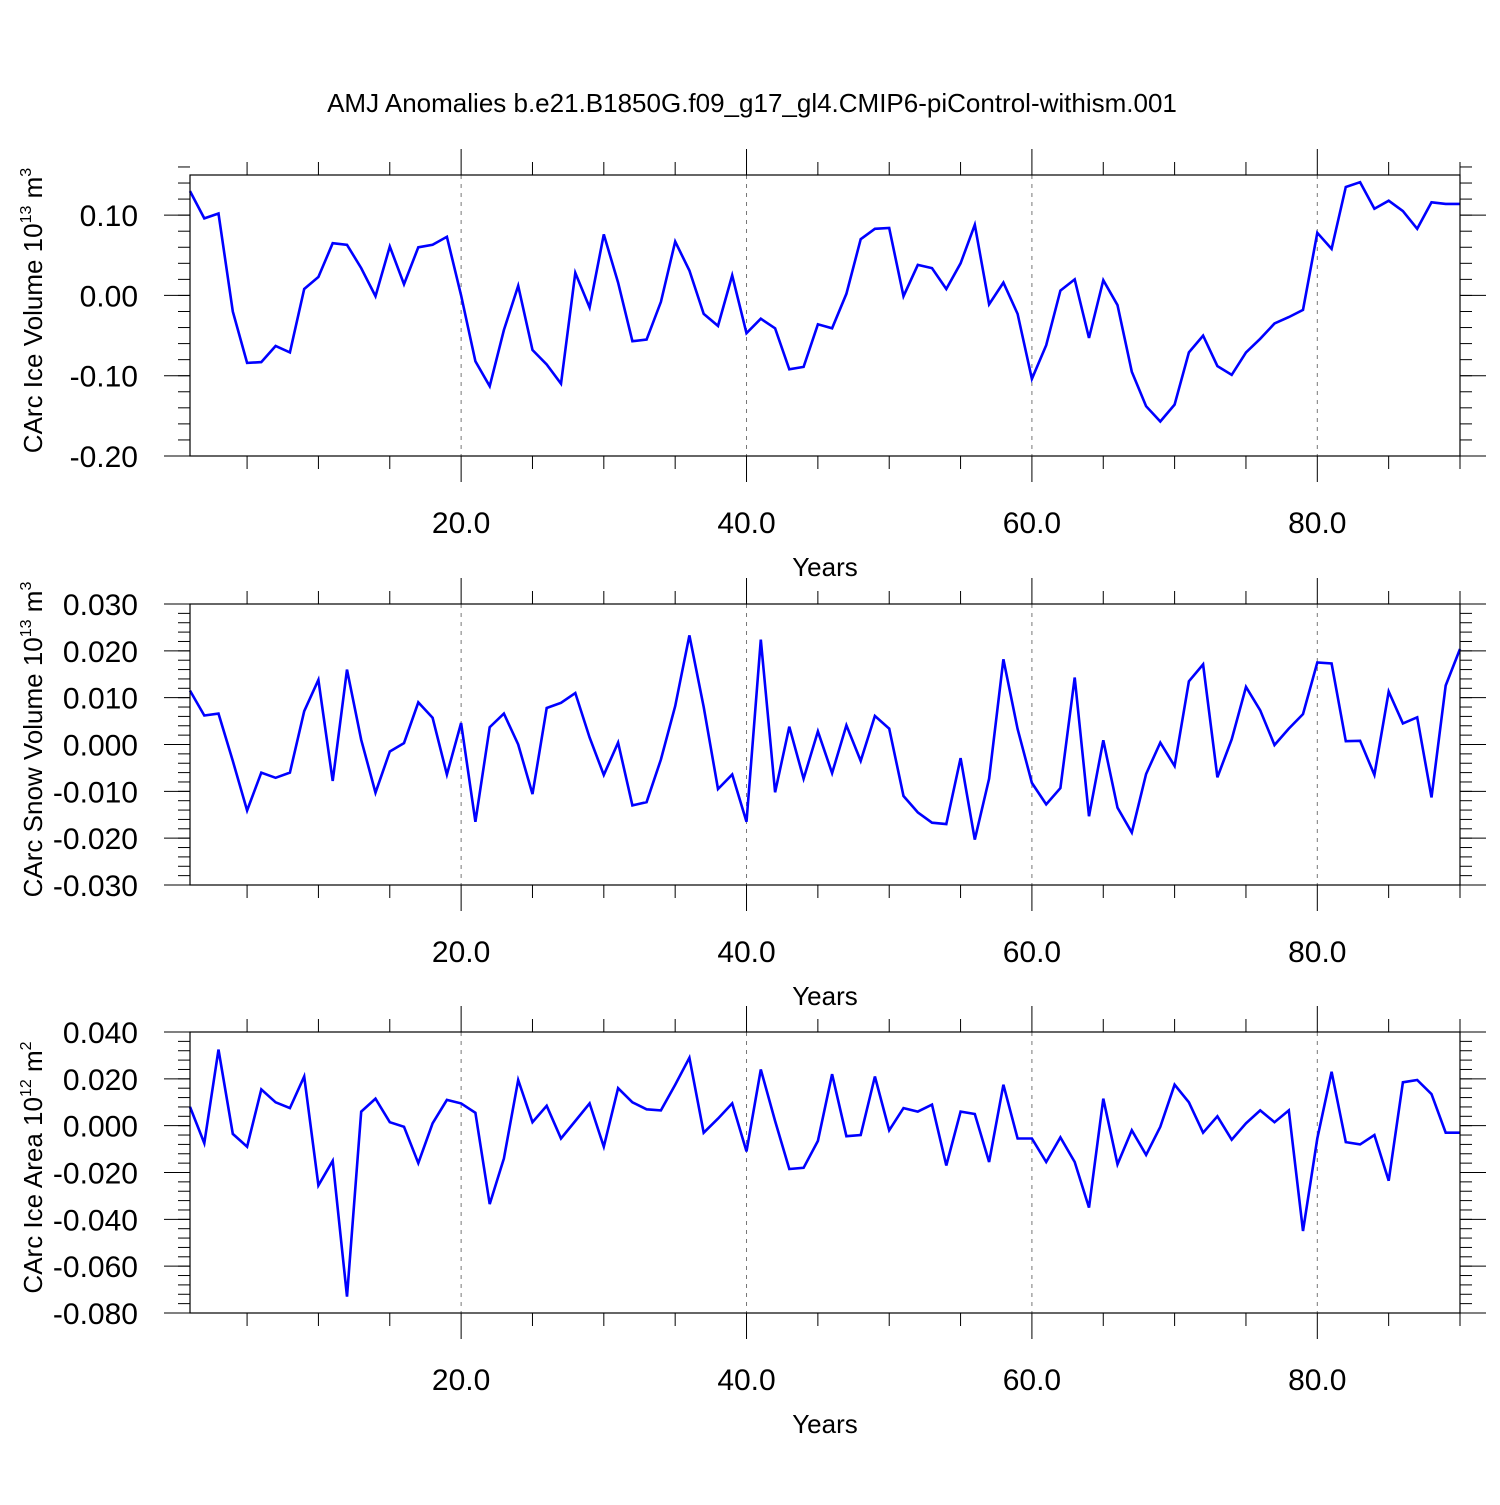  I want to click on y-tick-label: -0.20, so click(104, 457).